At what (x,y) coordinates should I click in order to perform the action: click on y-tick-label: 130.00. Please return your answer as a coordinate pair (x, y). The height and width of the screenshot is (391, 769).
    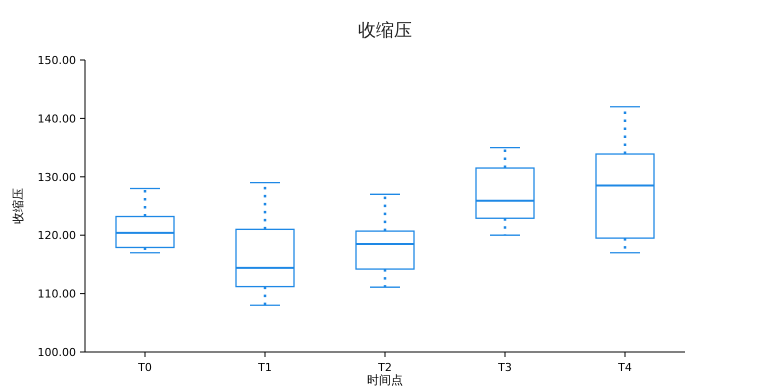
    Looking at the image, I should click on (57, 177).